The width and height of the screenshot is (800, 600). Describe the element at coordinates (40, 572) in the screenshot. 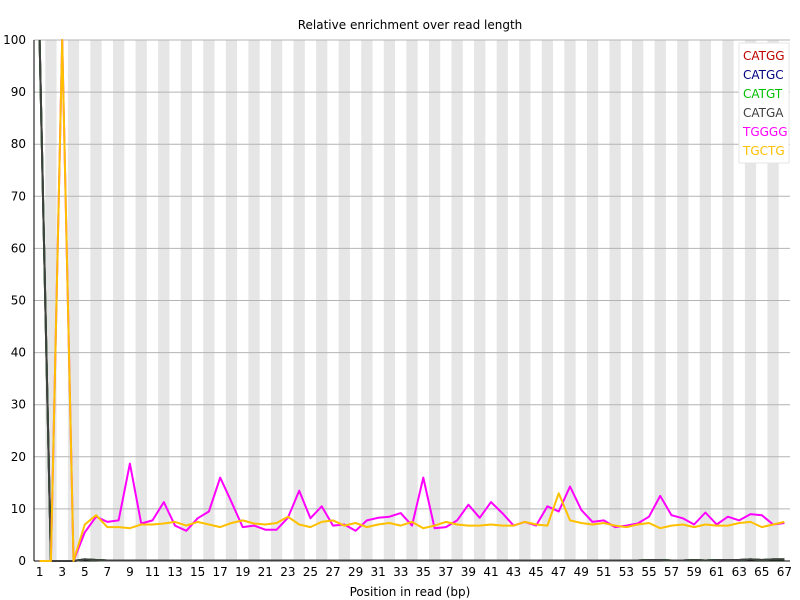

I see `x-tick-label-1: 1` at that location.